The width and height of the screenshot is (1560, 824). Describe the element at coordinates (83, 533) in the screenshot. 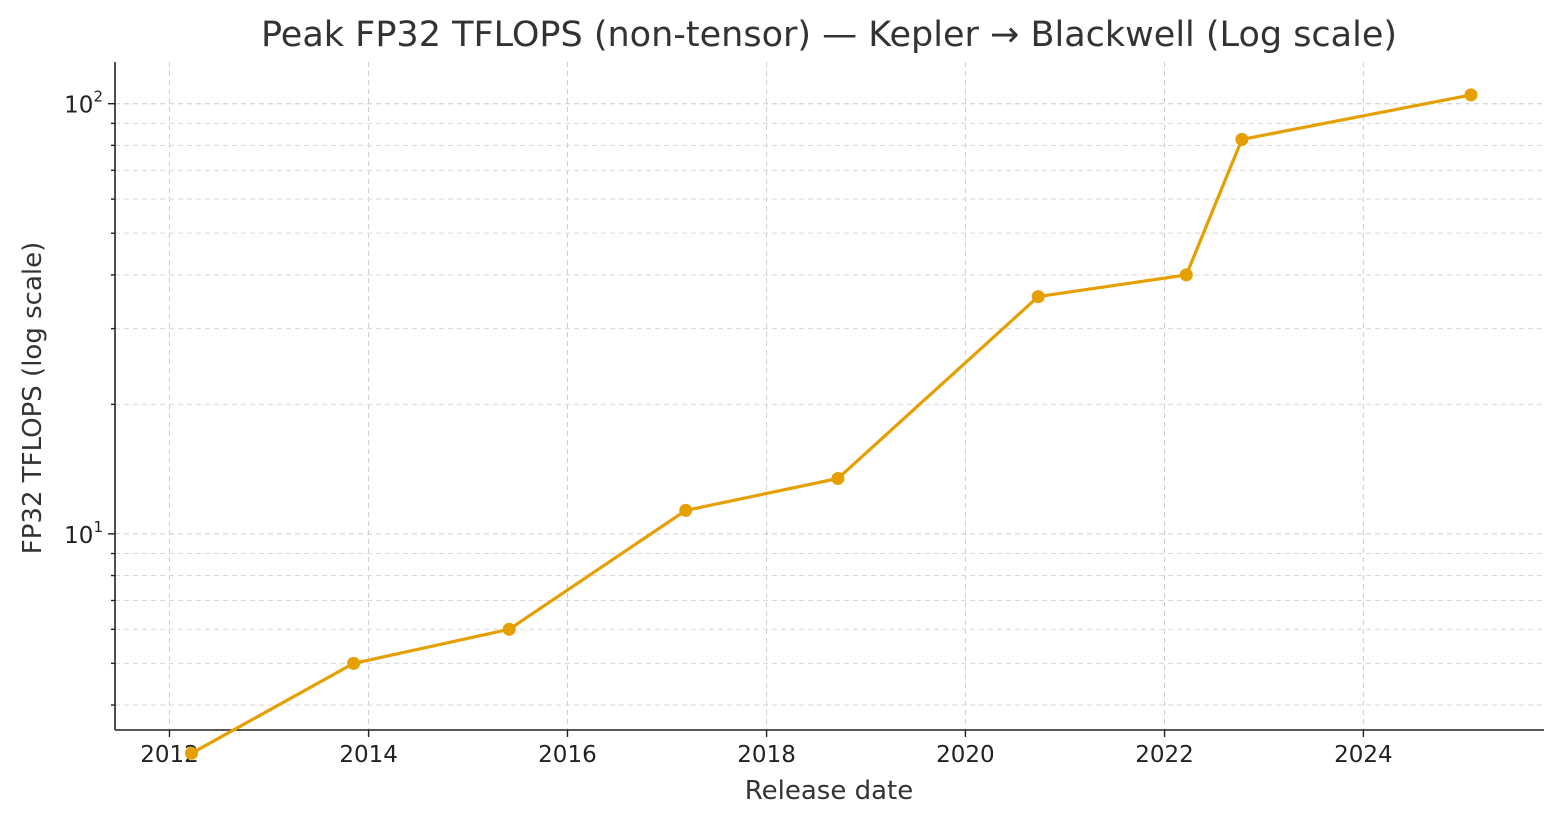

I see `y-tick-label: 10¹` at that location.